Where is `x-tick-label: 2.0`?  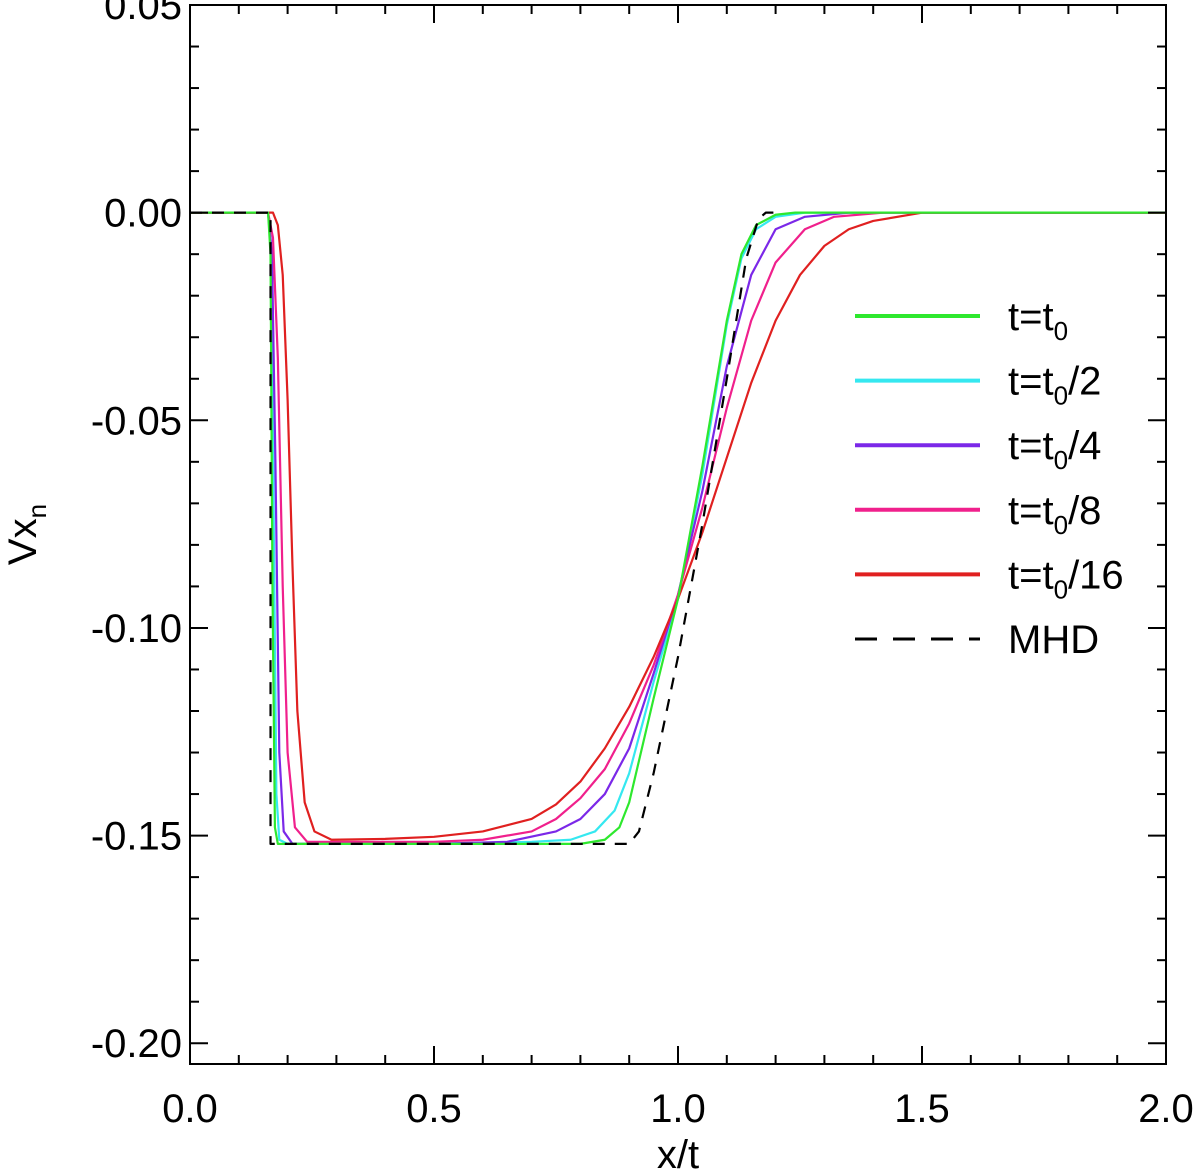
x-tick-label: 2.0 is located at coordinates (1166, 1109).